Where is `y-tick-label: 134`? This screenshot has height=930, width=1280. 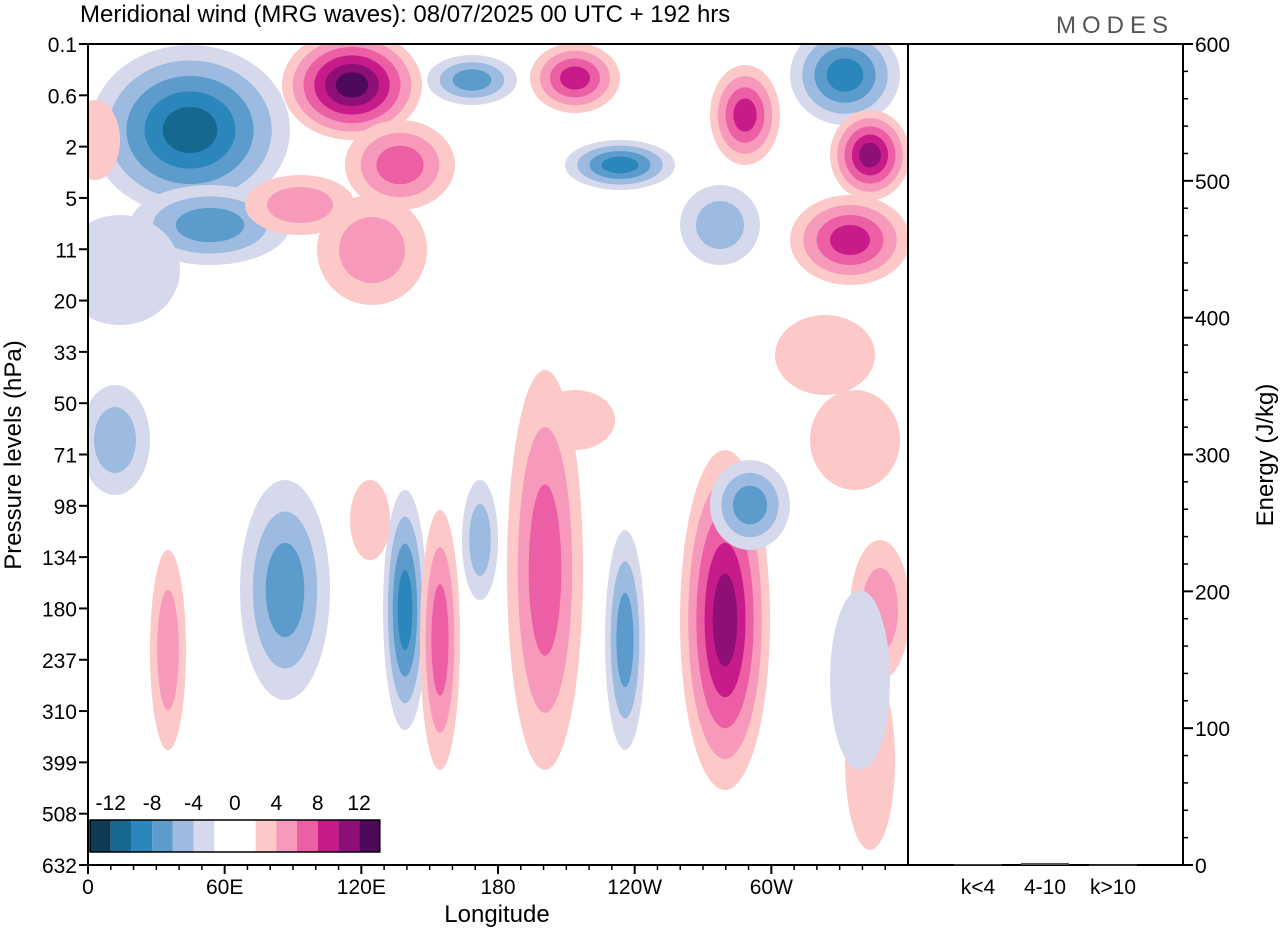
y-tick-label: 134 is located at coordinates (59, 558).